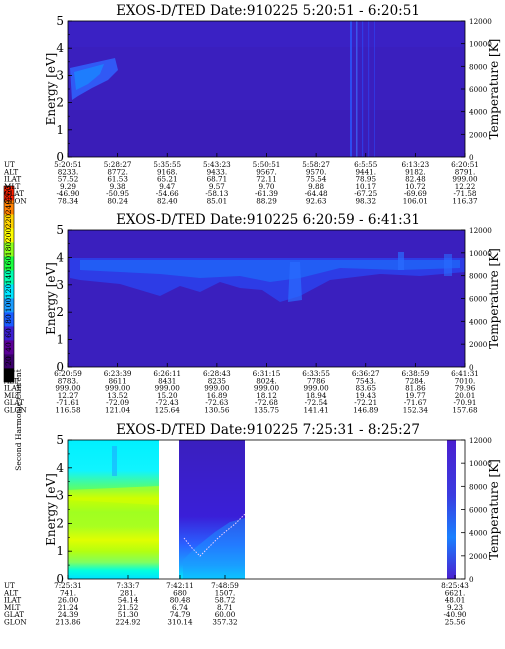 This screenshot has width=505, height=649. What do you see at coordinates (12, 607) in the screenshot?
I see `orbit-row-label: MLT` at bounding box center [12, 607].